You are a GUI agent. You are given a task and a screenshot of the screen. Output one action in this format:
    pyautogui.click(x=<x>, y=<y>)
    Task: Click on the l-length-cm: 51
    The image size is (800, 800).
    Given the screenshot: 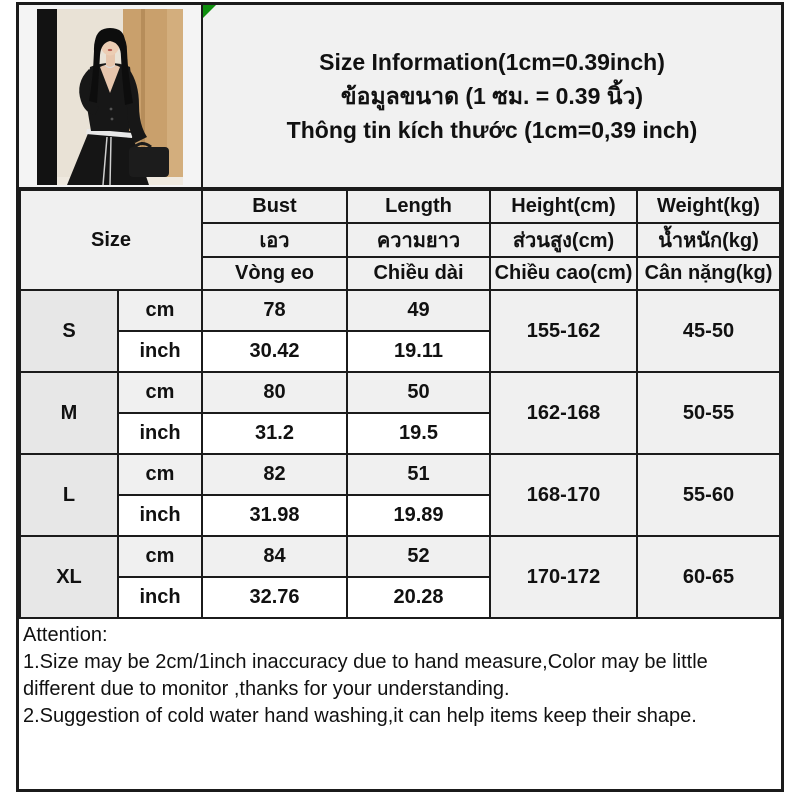 What is the action you would take?
    pyautogui.click(x=418, y=474)
    